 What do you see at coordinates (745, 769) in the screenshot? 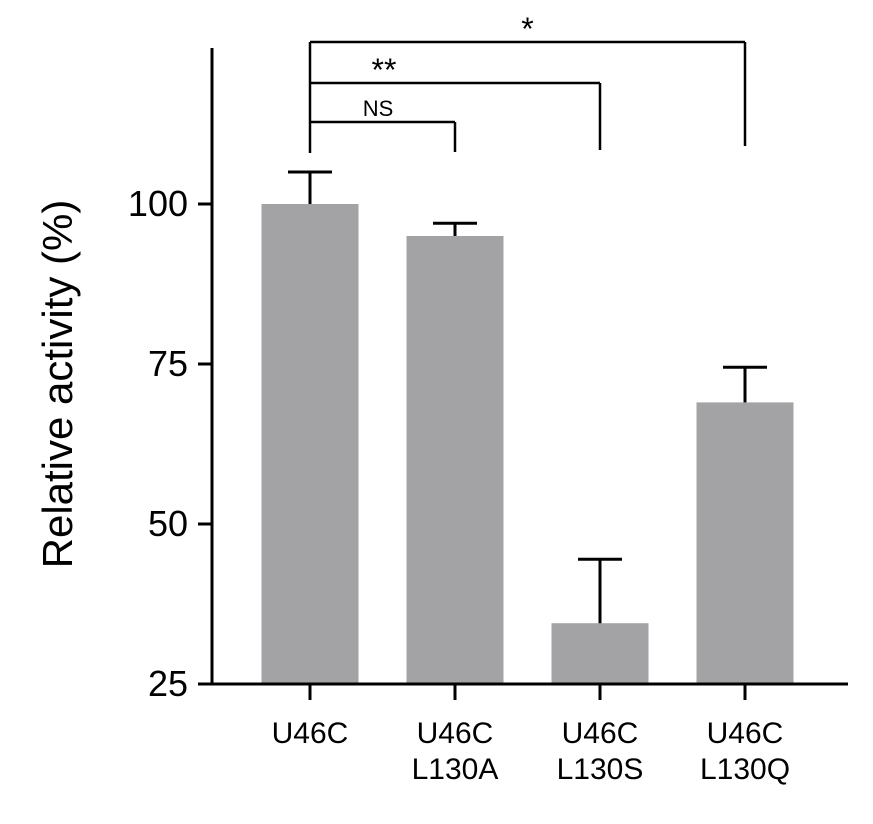
I see `x-tick-label: L130Q` at bounding box center [745, 769].